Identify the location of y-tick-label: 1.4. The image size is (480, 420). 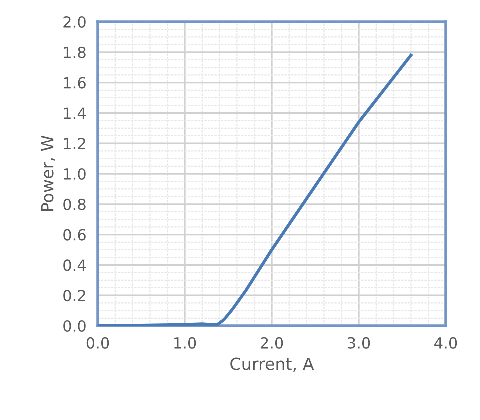
(75, 114).